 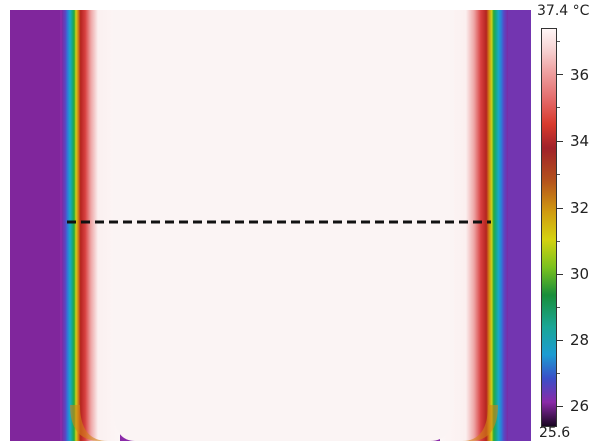 I want to click on scale-label-30: 30, so click(x=580, y=274).